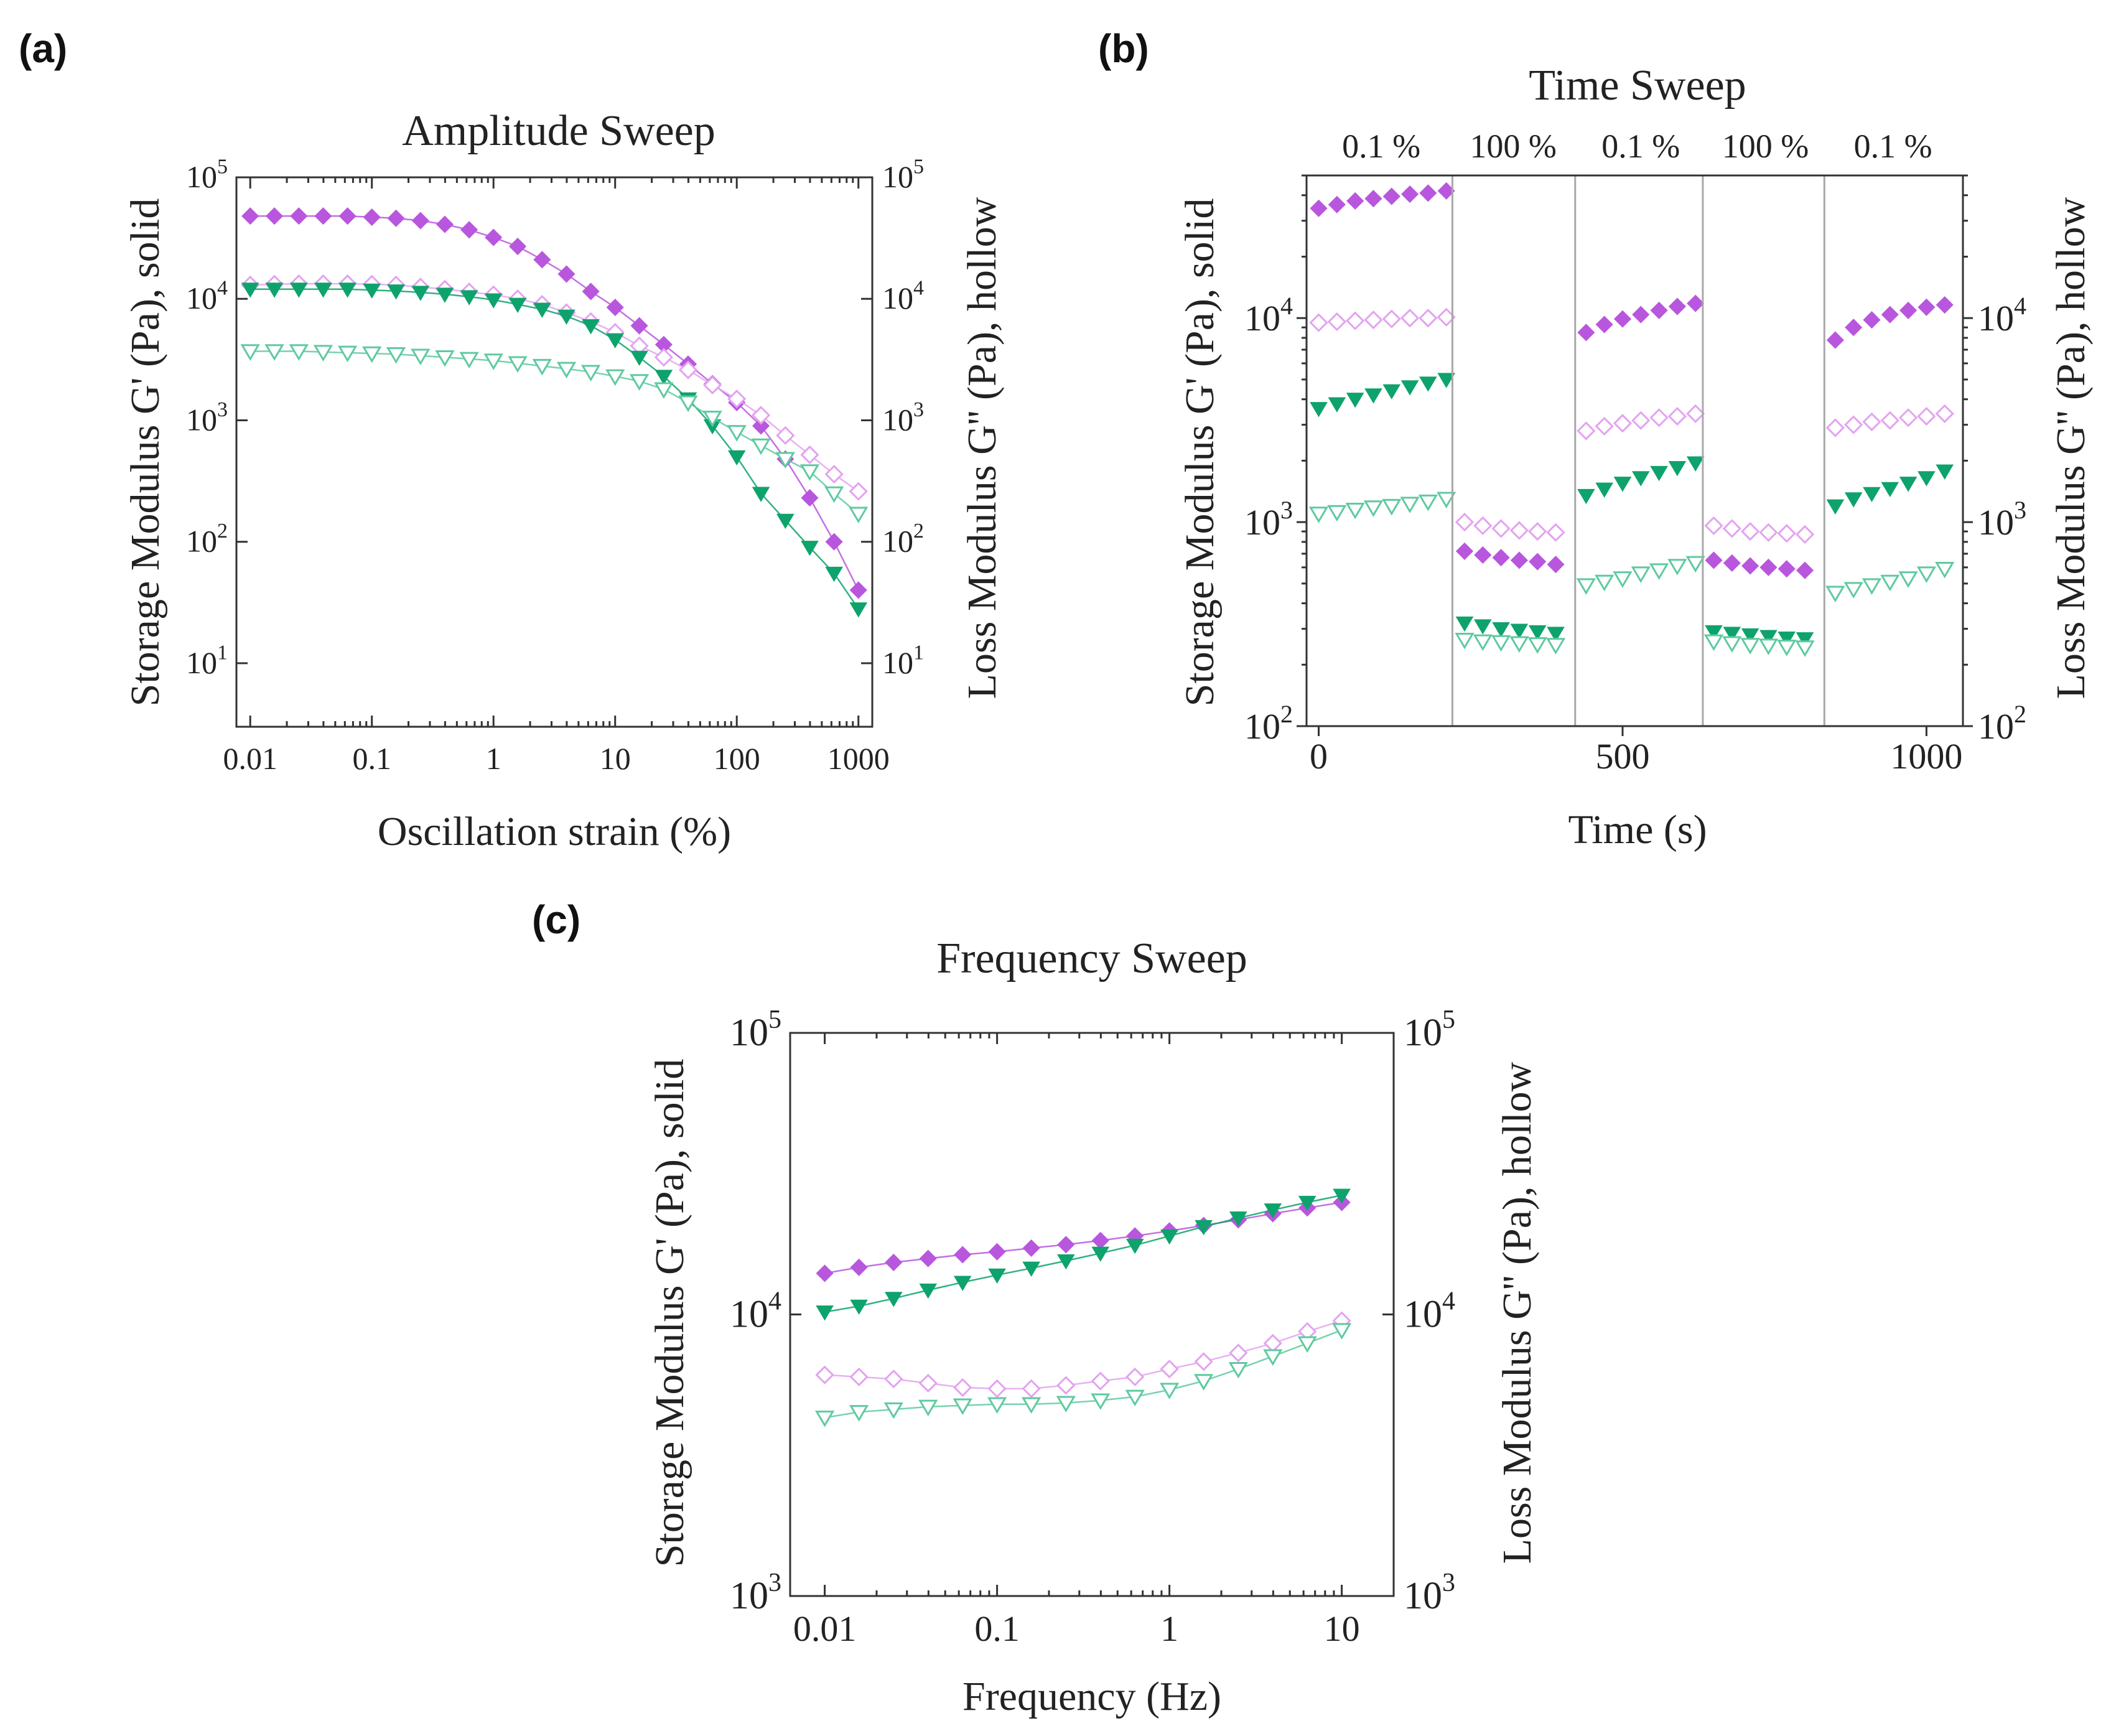  What do you see at coordinates (858, 758) in the screenshot?
I see `chart-a-xtick-label: 1000` at bounding box center [858, 758].